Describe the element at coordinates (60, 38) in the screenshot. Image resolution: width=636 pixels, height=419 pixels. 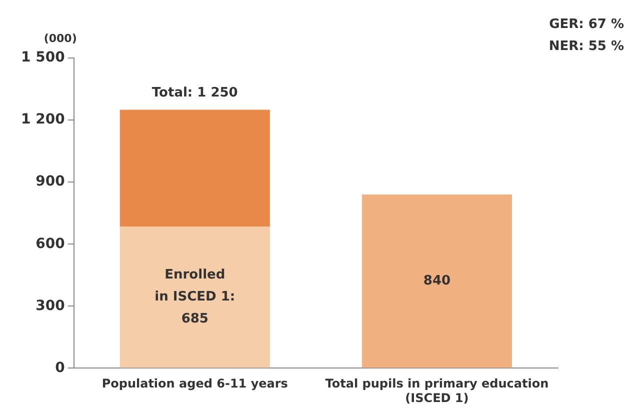
I see `text: (000)` at that location.